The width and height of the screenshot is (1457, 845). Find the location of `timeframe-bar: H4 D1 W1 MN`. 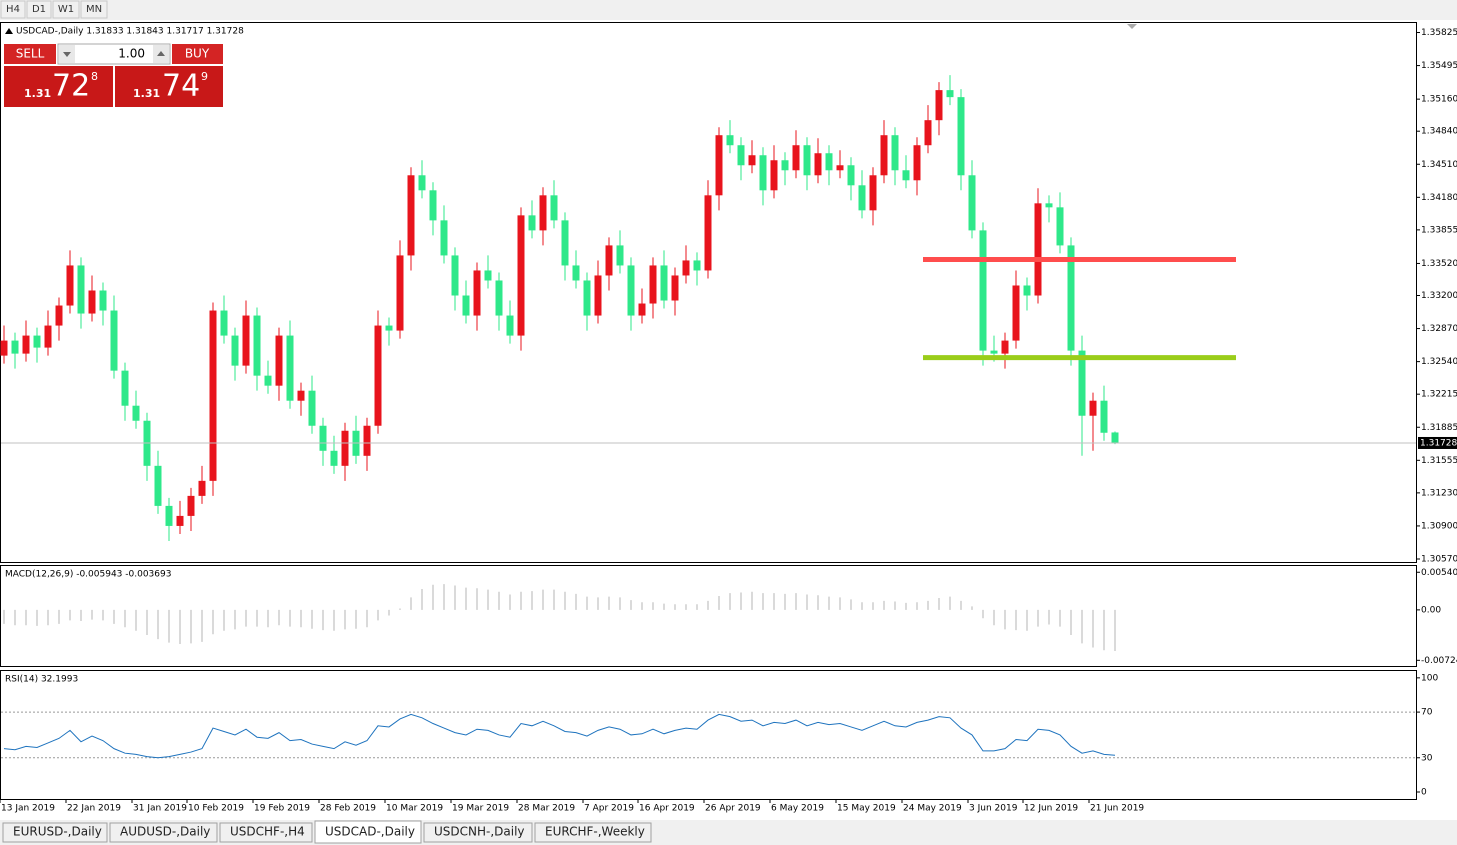

timeframe-bar: H4 D1 W1 MN is located at coordinates (54, 9).